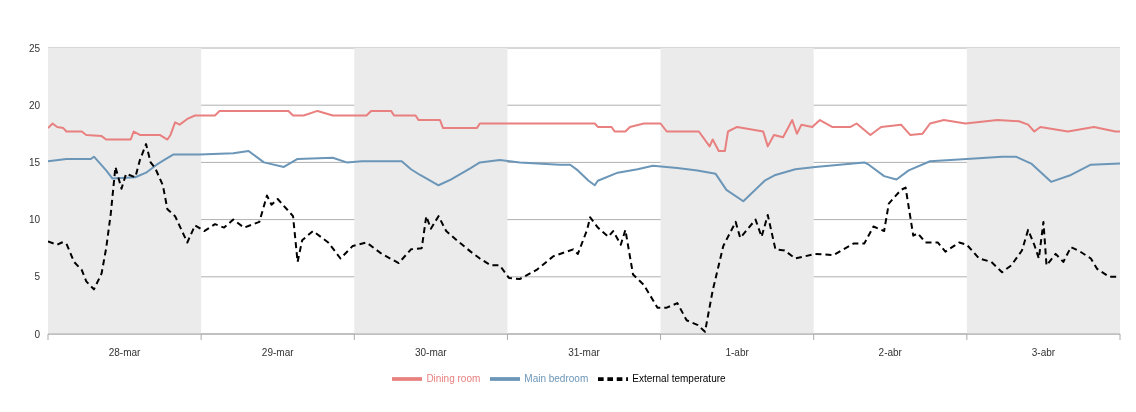 The height and width of the screenshot is (412, 1136). What do you see at coordinates (679, 378) in the screenshot?
I see `legend-label: External temperature` at bounding box center [679, 378].